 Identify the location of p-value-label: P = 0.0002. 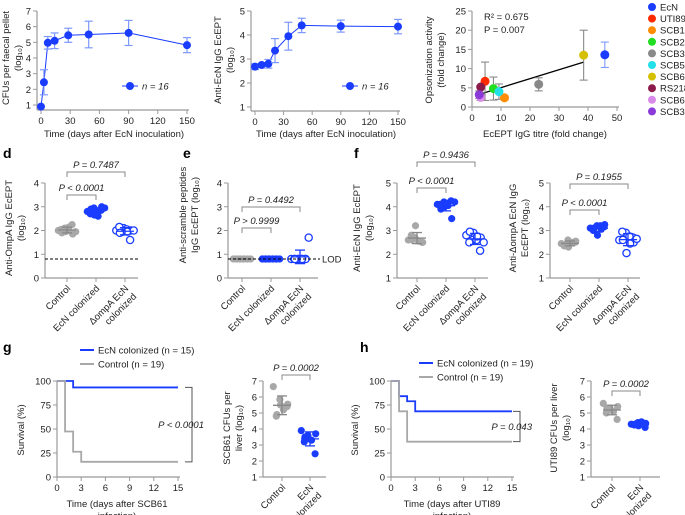
(296, 368).